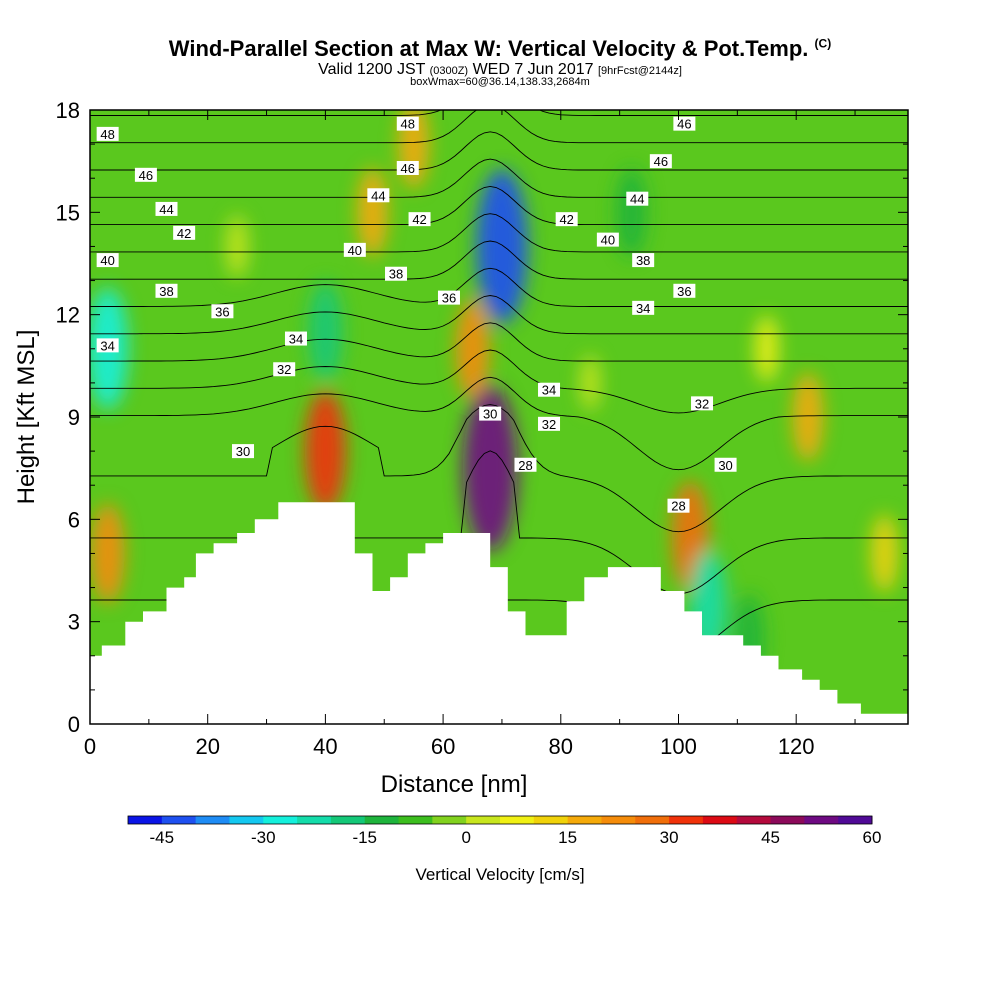 The height and width of the screenshot is (1000, 1000). What do you see at coordinates (566, 219) in the screenshot?
I see `contour-label-25: 42` at bounding box center [566, 219].